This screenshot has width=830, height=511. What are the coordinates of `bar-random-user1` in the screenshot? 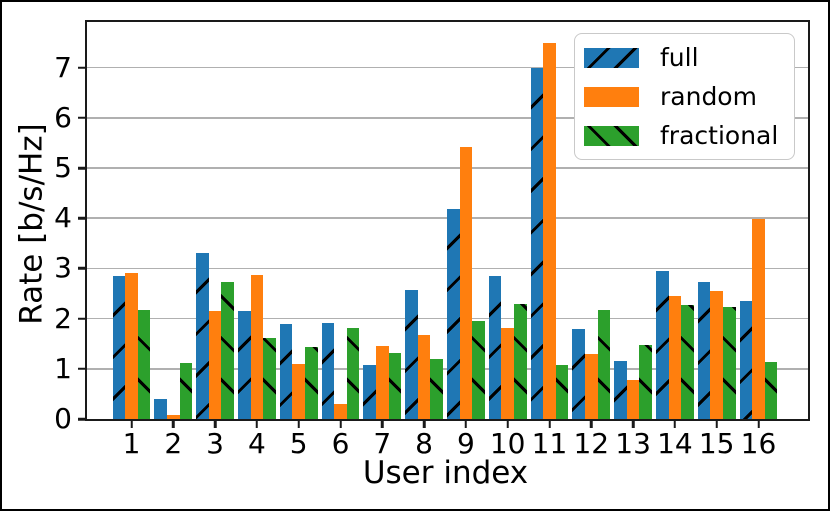 It's located at (131, 346).